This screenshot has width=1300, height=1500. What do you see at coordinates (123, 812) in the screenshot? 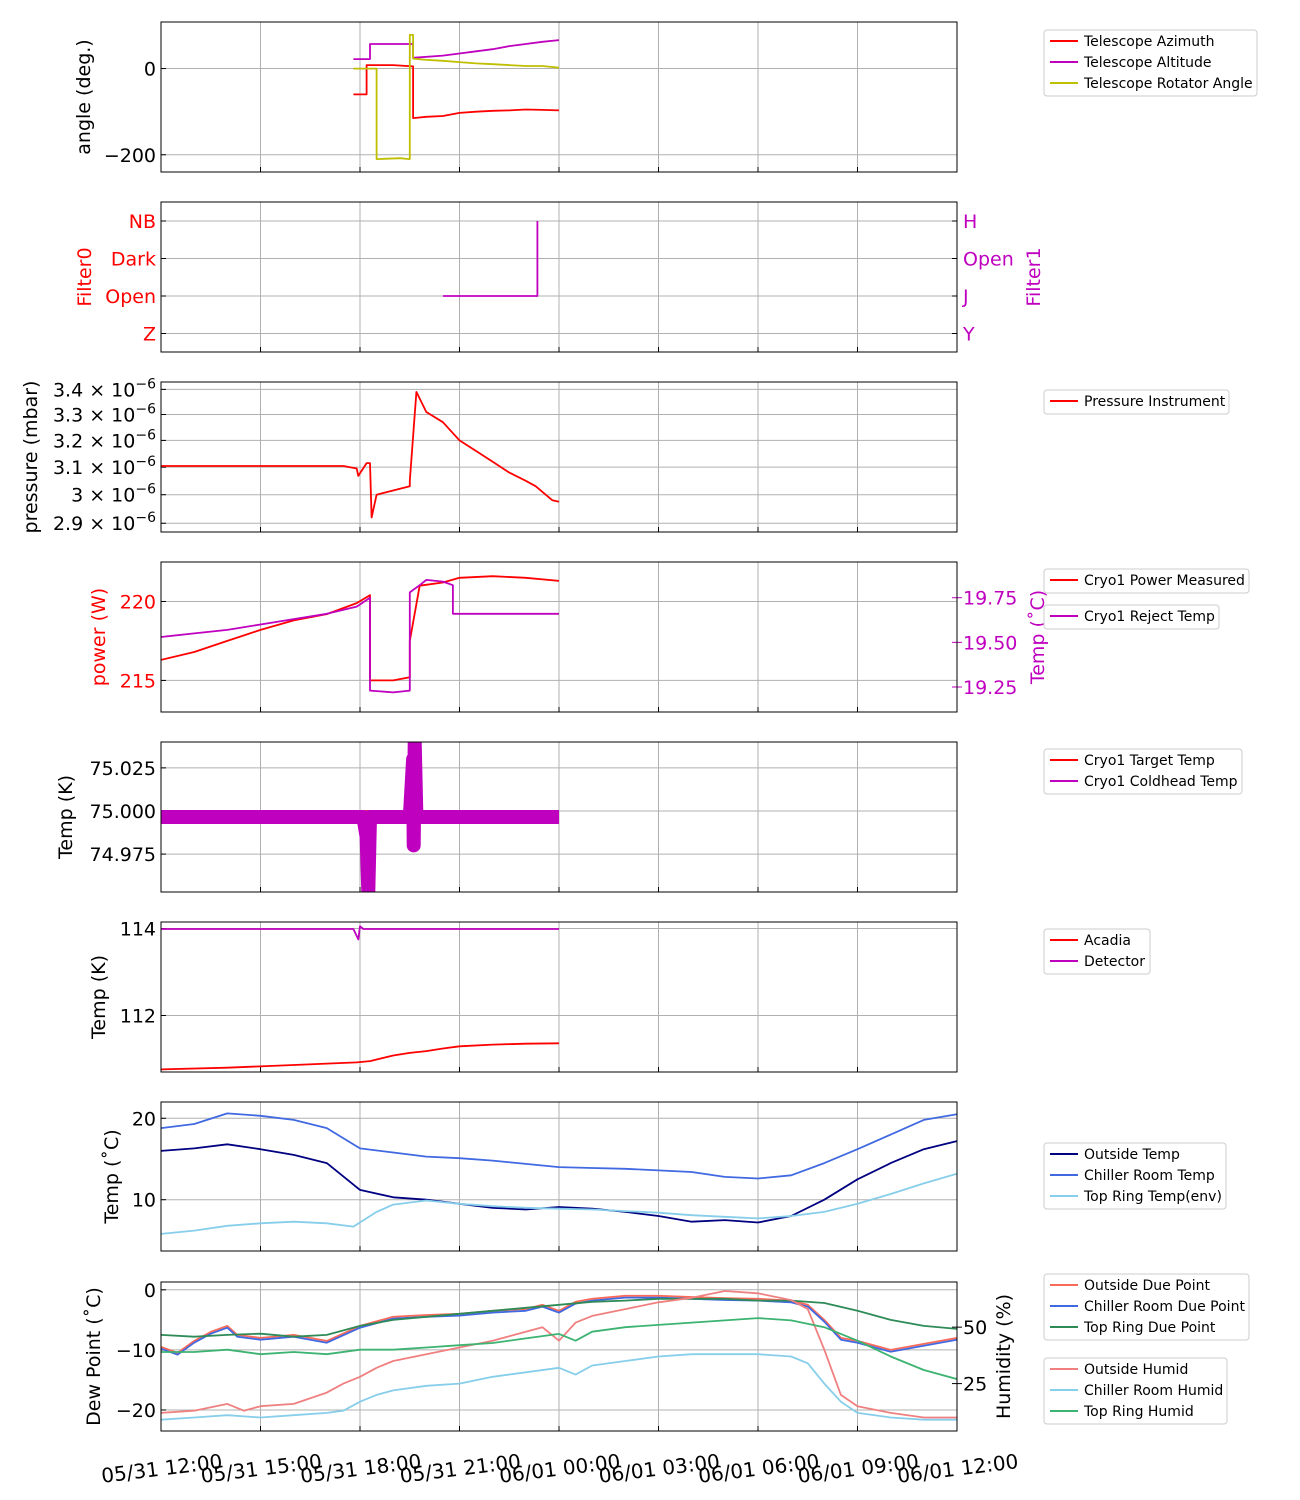
I see `y-tick-label: 75.000` at bounding box center [123, 812].